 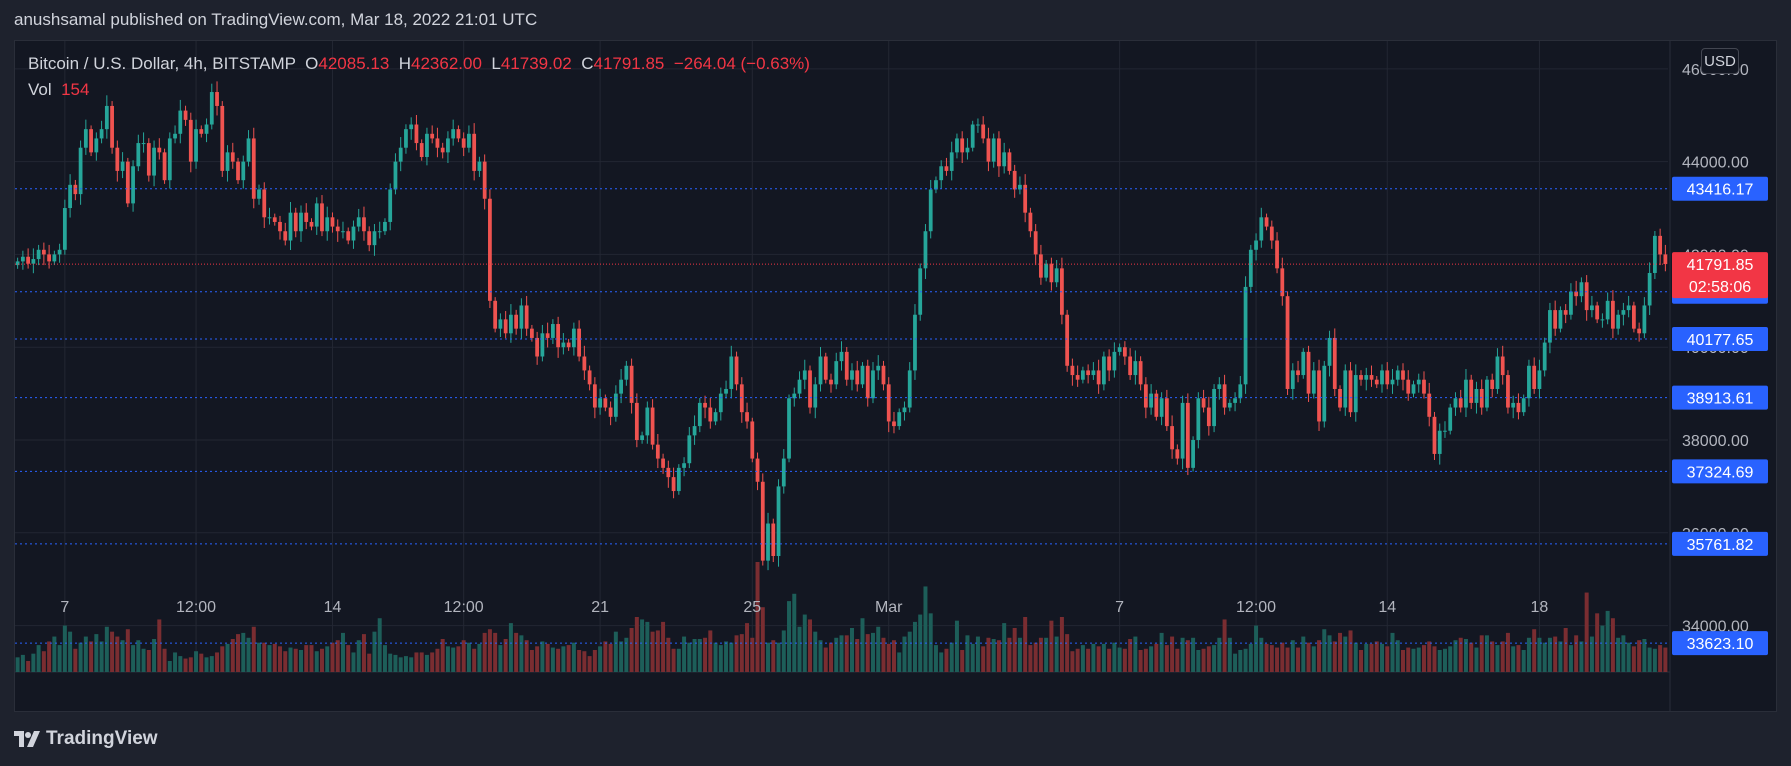 I want to click on change-value: −264.04 (−0.63%), so click(x=741, y=63).